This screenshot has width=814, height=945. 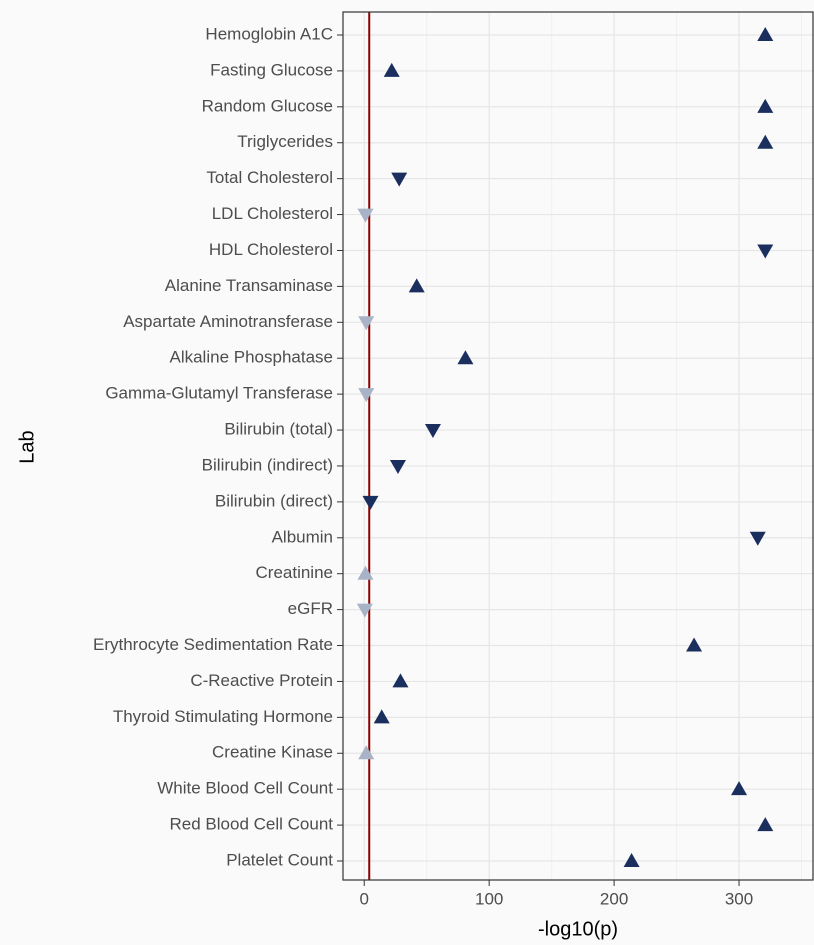 What do you see at coordinates (489, 898) in the screenshot?
I see `x-tick-label: 100` at bounding box center [489, 898].